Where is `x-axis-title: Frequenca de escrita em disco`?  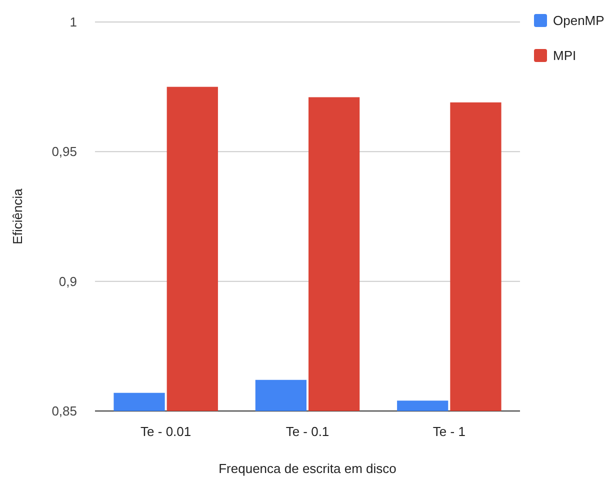 x-axis-title: Frequenca de escrita em disco is located at coordinates (307, 468).